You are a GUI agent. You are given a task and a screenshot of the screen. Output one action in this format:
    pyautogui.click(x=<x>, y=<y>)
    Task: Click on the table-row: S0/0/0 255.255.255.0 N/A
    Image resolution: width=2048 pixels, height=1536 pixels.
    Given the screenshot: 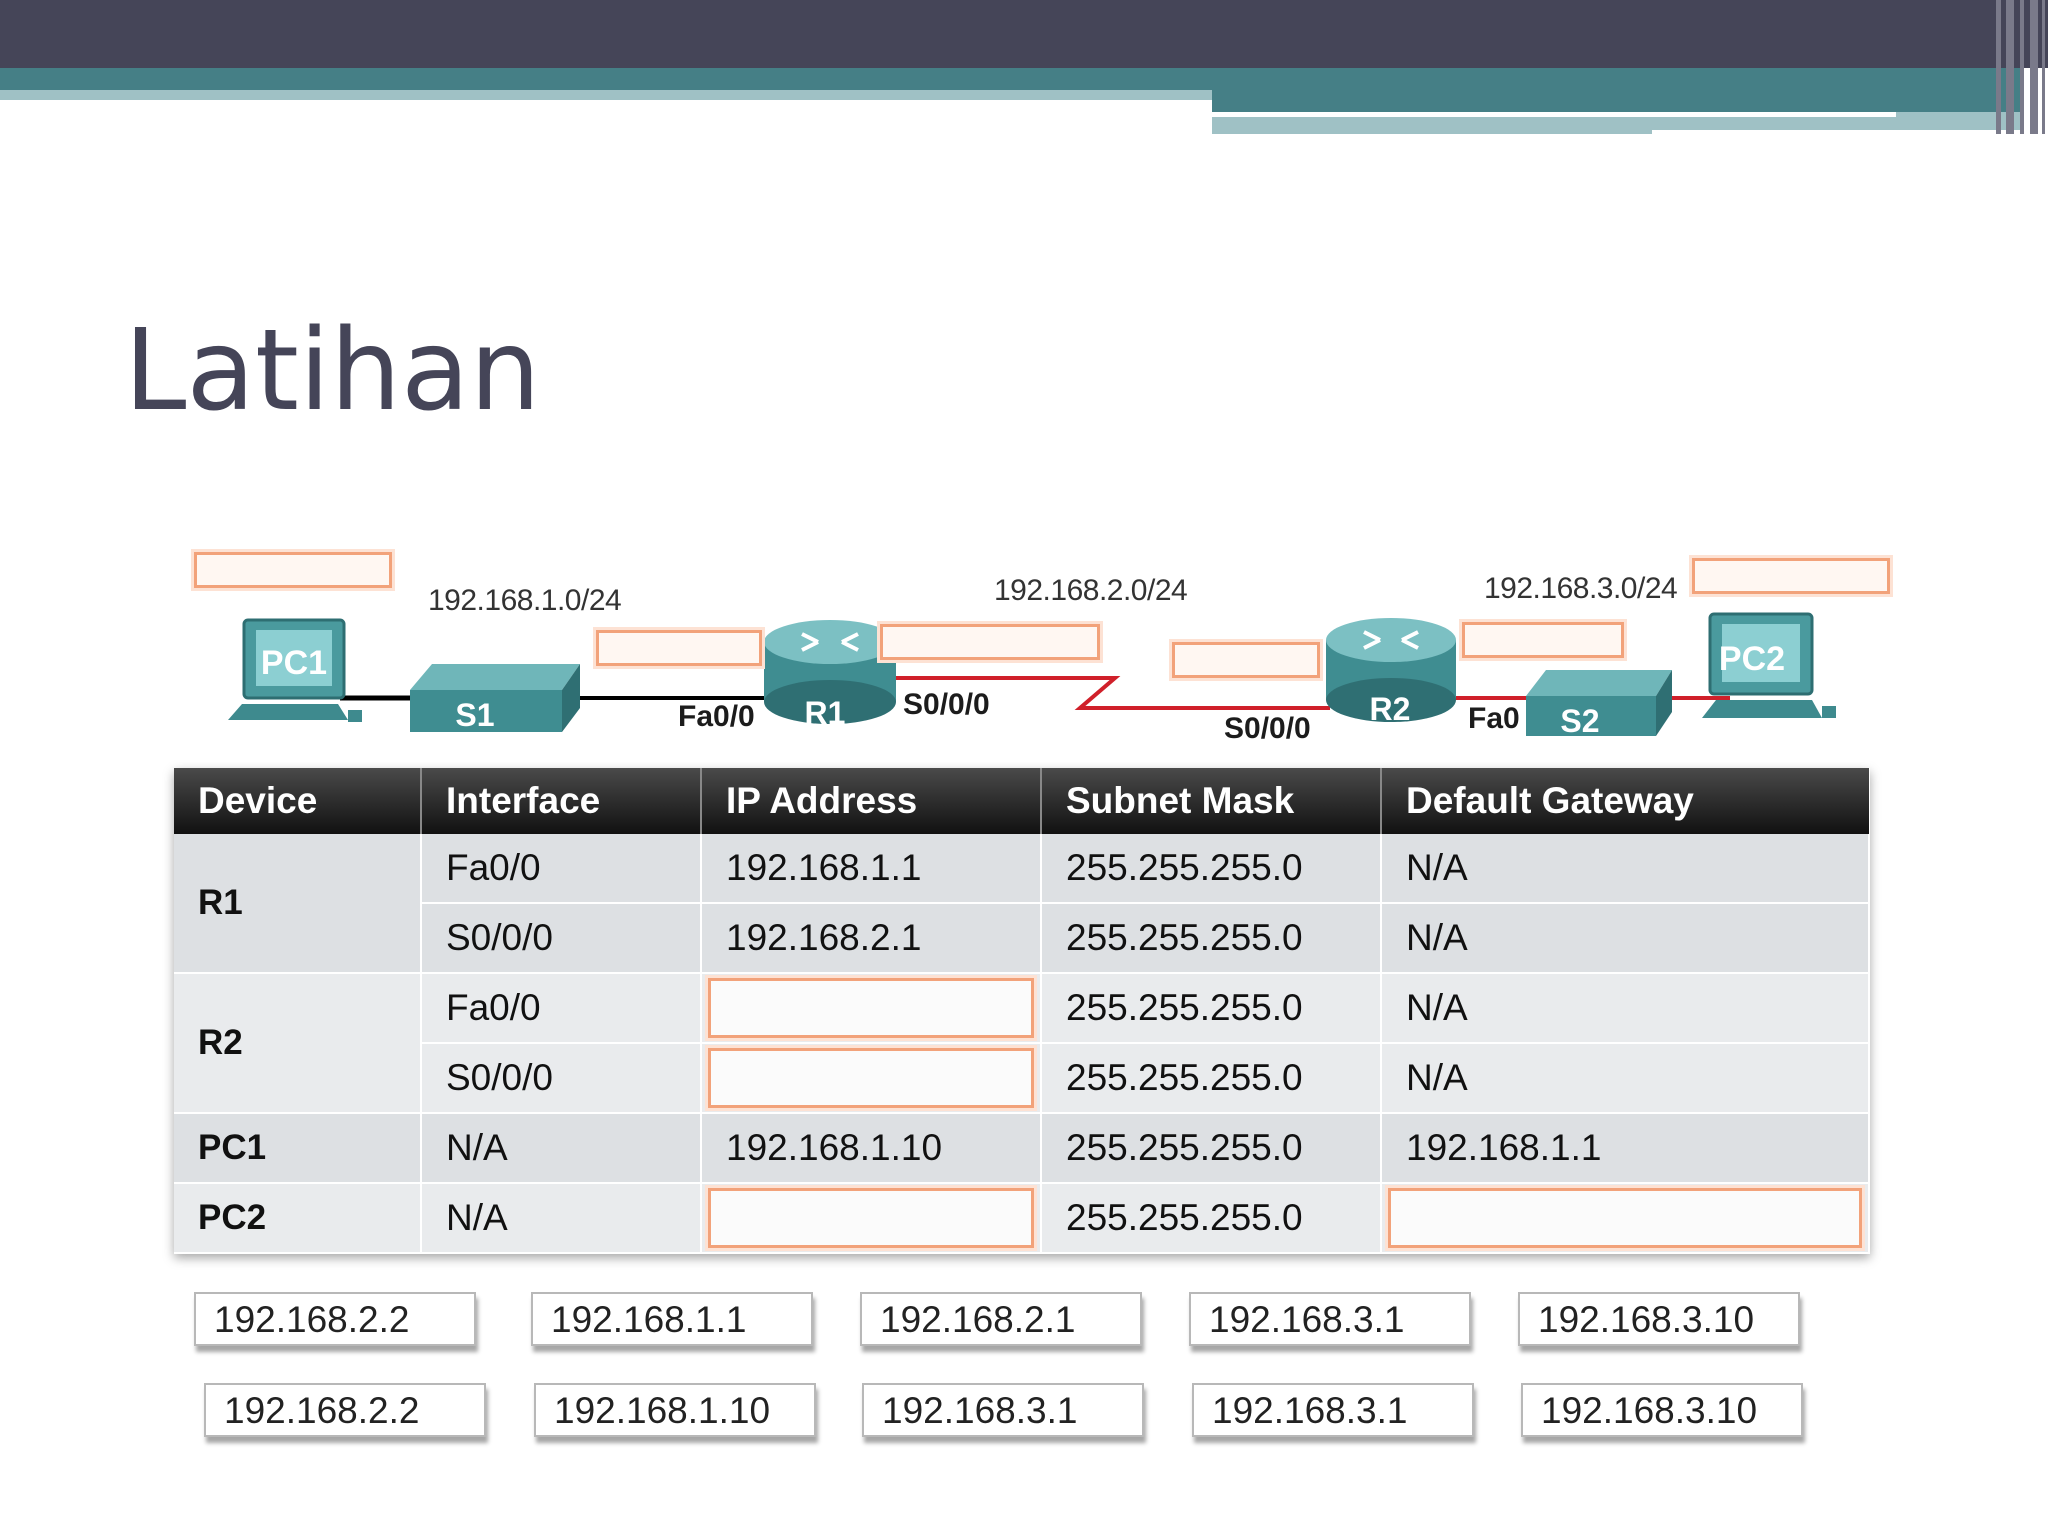 What is the action you would take?
    pyautogui.click(x=1022, y=1078)
    